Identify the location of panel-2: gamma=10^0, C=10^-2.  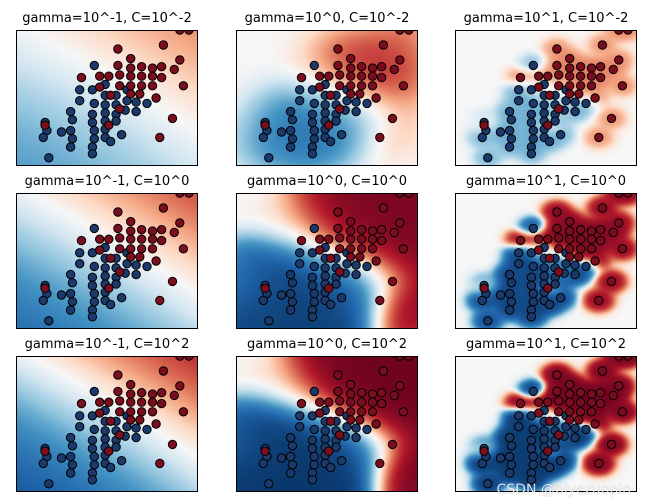
(327, 88).